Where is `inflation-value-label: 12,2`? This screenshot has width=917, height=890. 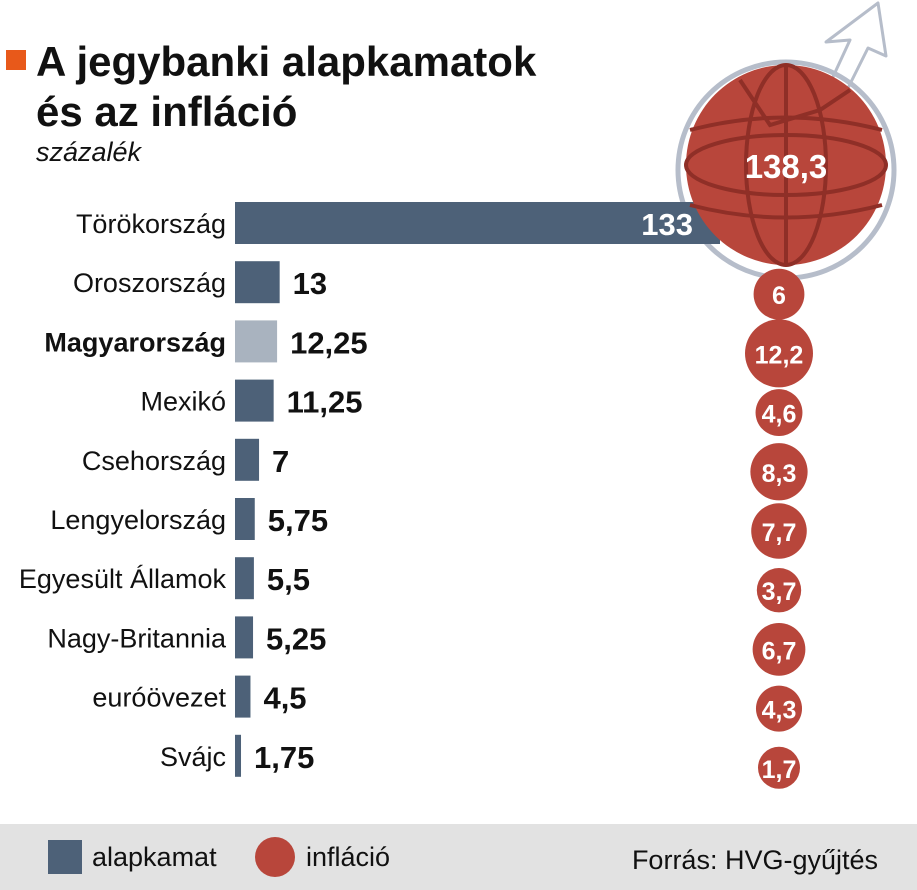
inflation-value-label: 12,2 is located at coordinates (779, 355).